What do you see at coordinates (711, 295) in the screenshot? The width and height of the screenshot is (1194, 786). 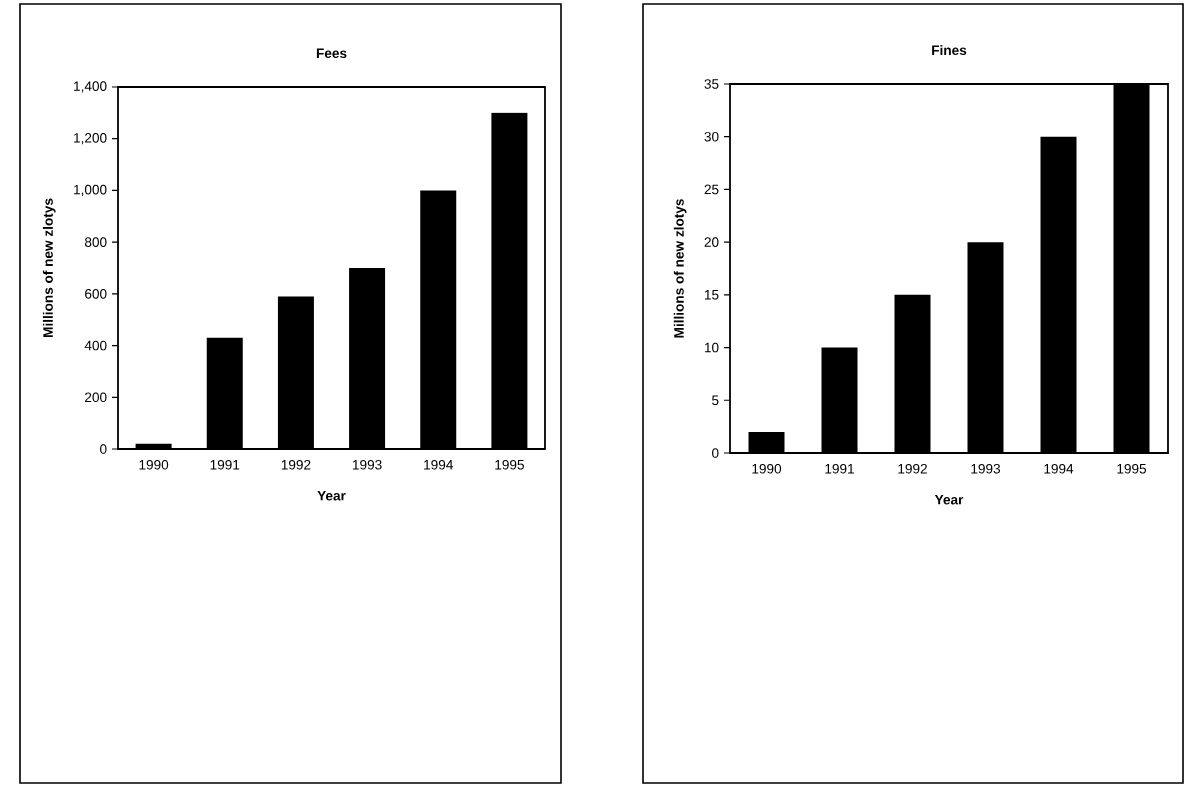 I see `y-tick-label: 15` at bounding box center [711, 295].